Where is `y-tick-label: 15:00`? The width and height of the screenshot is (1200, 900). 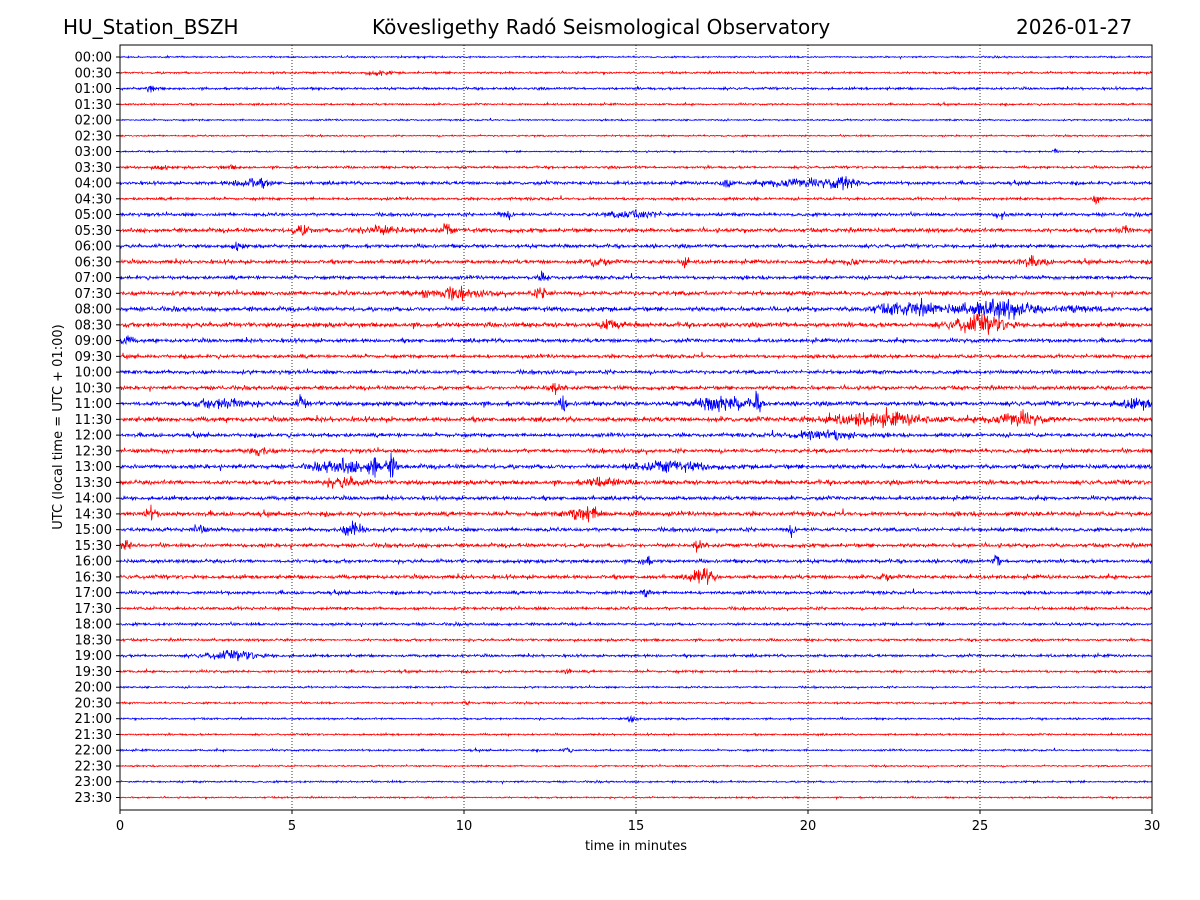 y-tick-label: 15:00 is located at coordinates (93, 530).